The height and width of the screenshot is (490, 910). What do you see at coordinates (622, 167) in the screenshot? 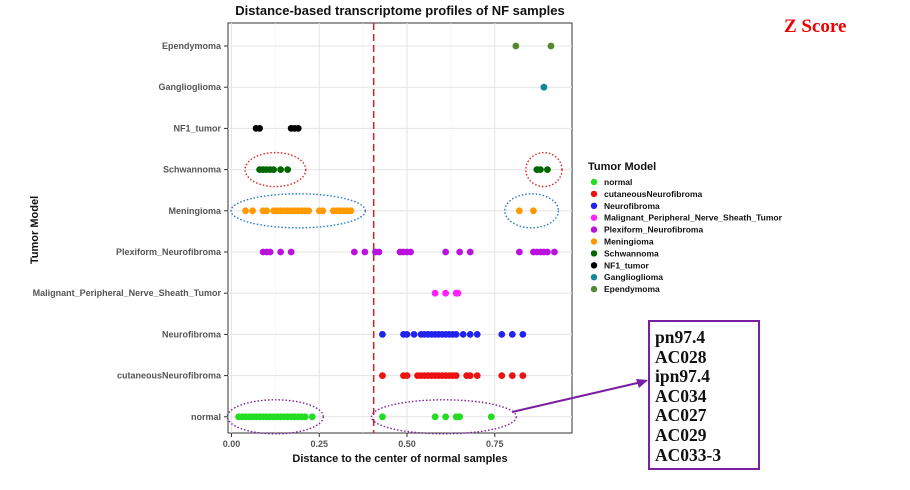
I see `legend-title: Tumor Model` at bounding box center [622, 167].